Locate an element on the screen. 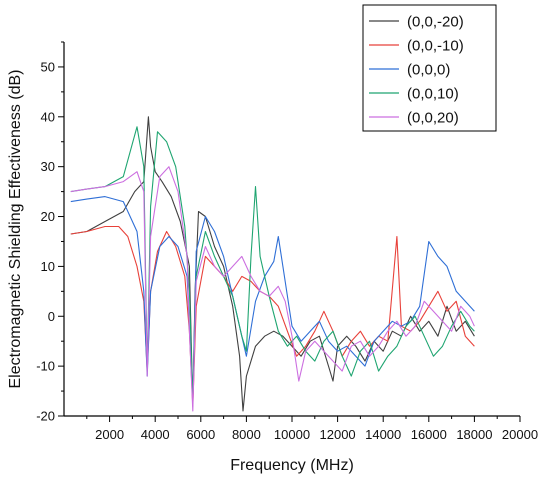 The height and width of the screenshot is (481, 550). y-axis: -20 -10 0 10 20 30 40 50 is located at coordinates (50, 232).